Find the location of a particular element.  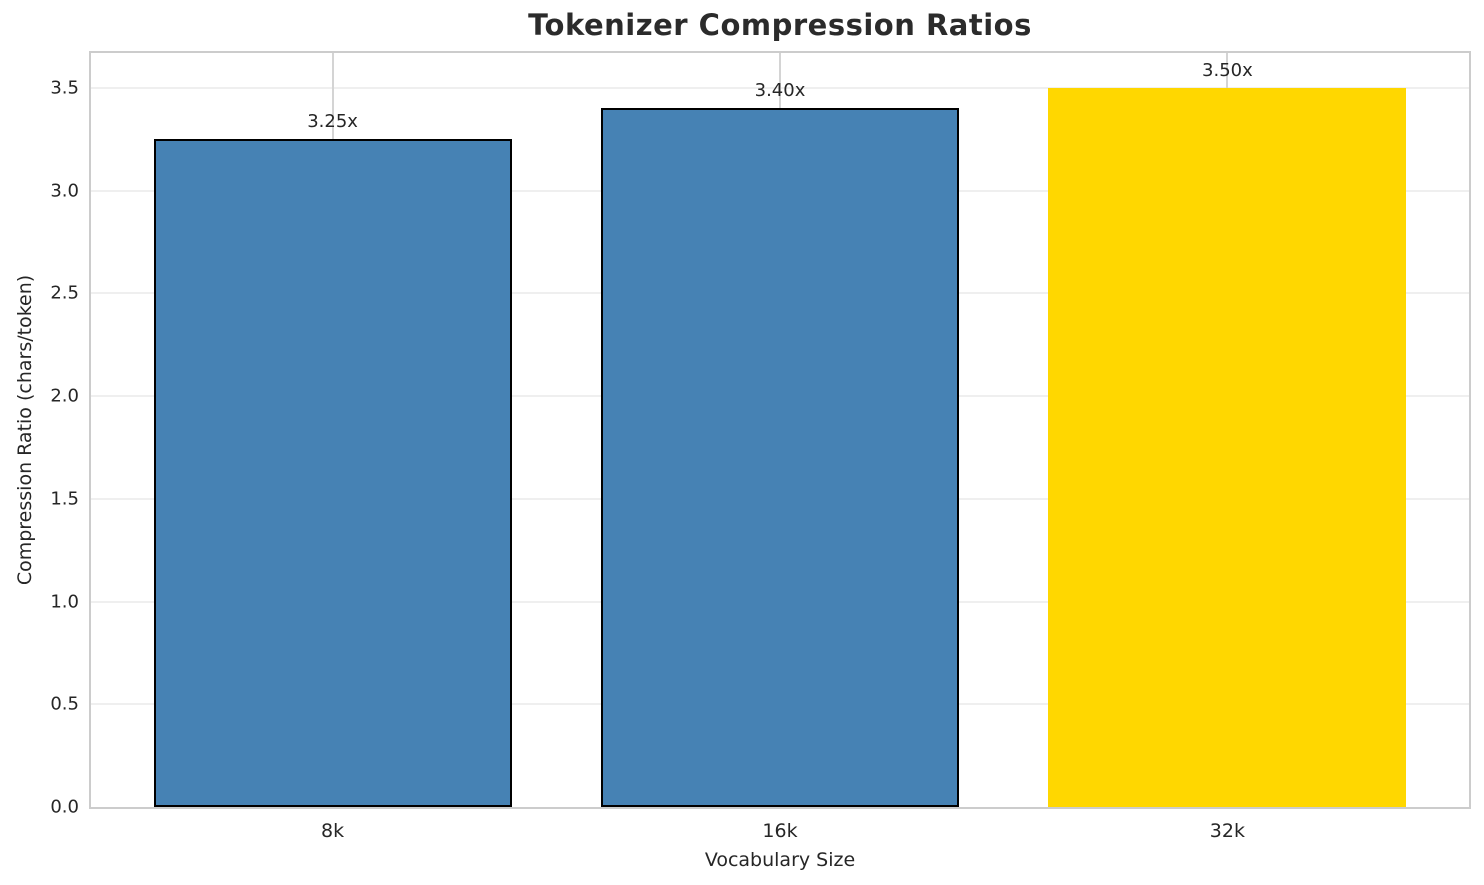

y-axis-label: Compression Ratio (chars/token) is located at coordinates (25, 430).